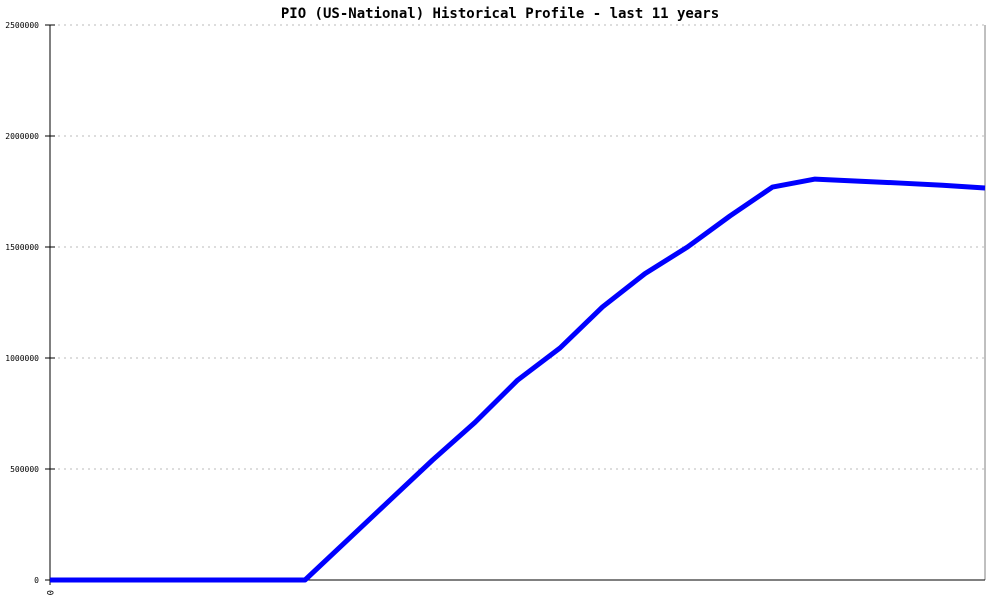 This screenshot has width=1000, height=600. Describe the element at coordinates (22, 247) in the screenshot. I see `y-tick-label: 1500000` at that location.